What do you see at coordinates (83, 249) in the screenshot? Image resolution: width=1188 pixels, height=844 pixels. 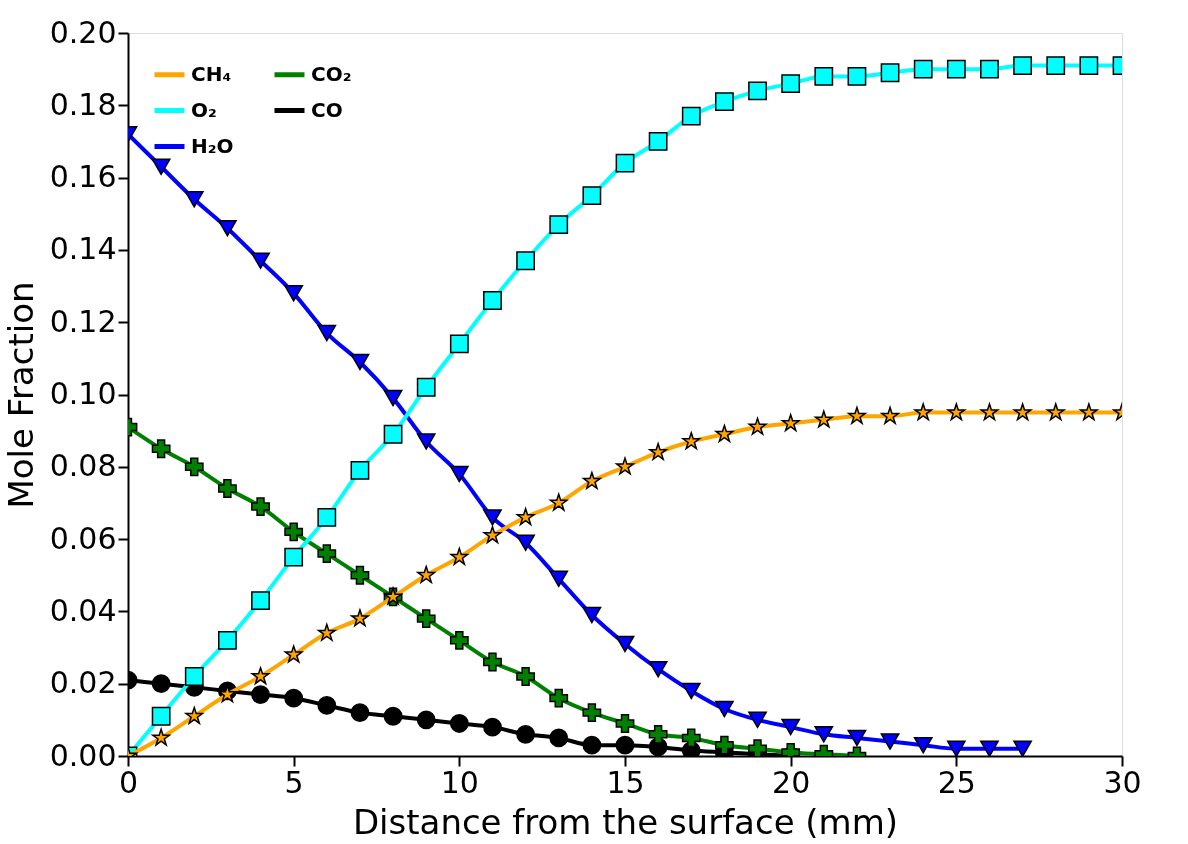 I see `y-tick-label: 0.14` at bounding box center [83, 249].